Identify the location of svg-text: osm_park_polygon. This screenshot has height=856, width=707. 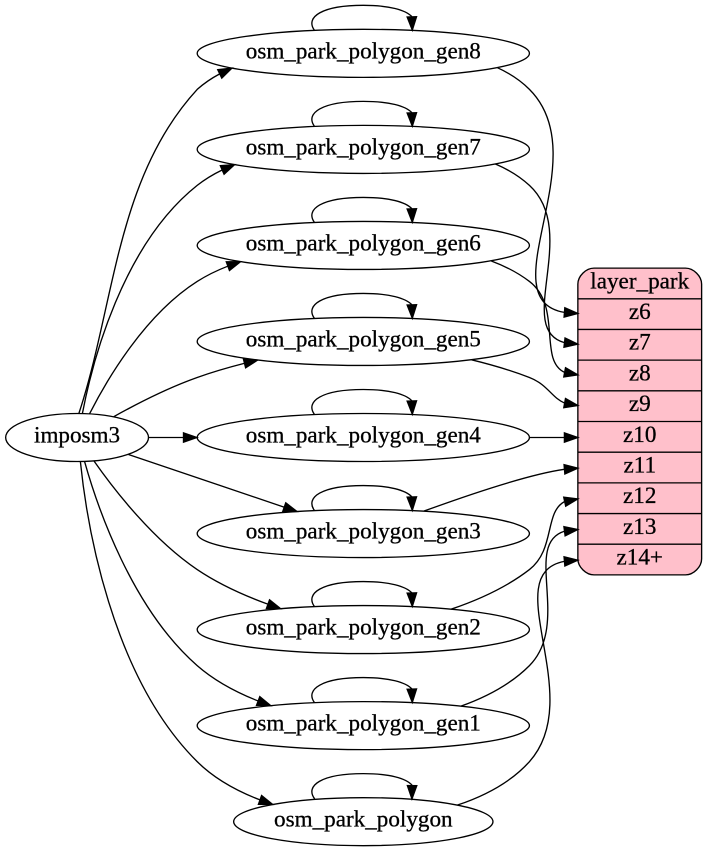
(363, 819).